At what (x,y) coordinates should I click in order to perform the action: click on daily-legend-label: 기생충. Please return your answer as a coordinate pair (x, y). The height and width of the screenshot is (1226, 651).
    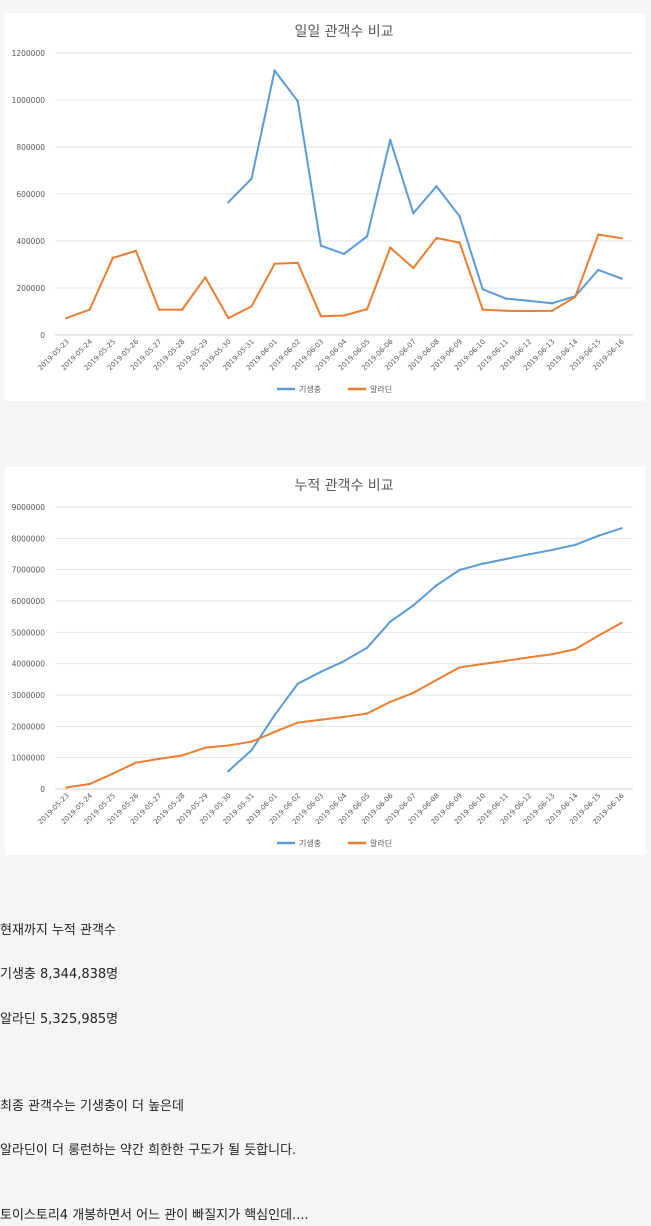
    Looking at the image, I should click on (310, 389).